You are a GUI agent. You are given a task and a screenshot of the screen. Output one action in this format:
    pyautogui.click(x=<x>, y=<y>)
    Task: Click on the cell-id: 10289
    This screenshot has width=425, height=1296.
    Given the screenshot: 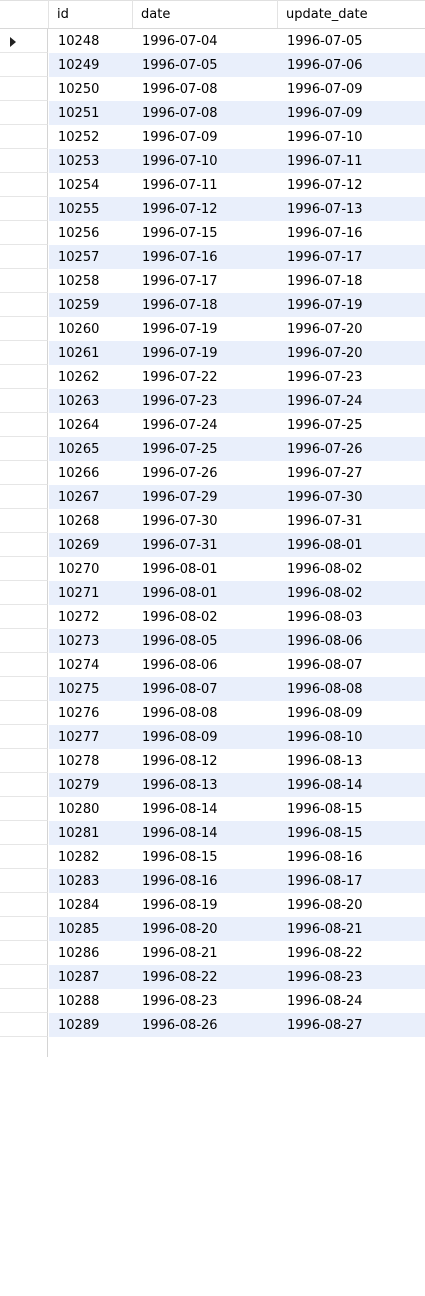 What is the action you would take?
    pyautogui.click(x=79, y=1025)
    